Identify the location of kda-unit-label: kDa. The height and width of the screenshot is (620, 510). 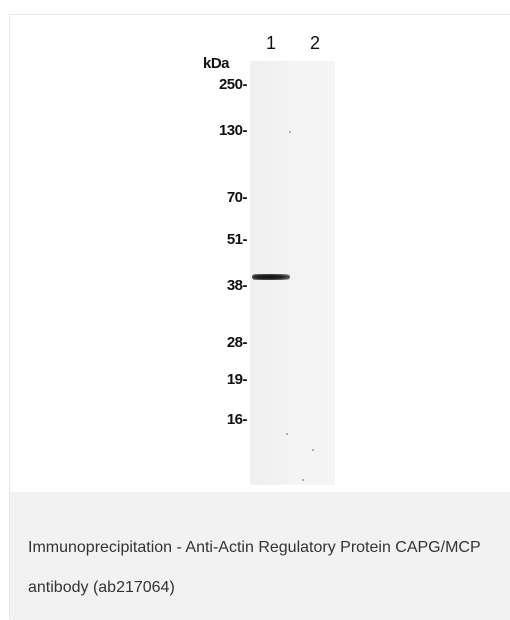
(216, 63).